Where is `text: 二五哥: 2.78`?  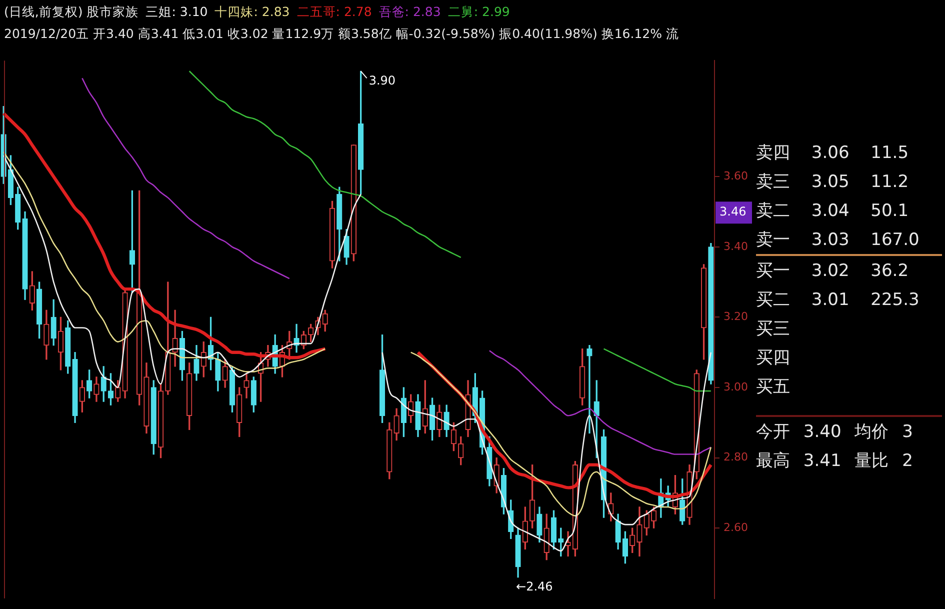
text: 二五哥: 2.78 is located at coordinates (334, 11).